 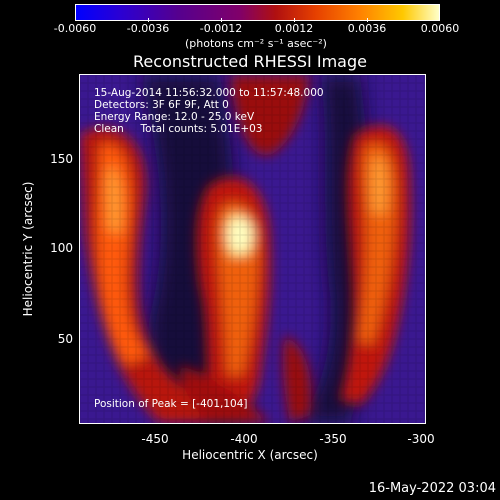 What do you see at coordinates (75, 28) in the screenshot?
I see `colorbar-tick-label: -0.0060` at bounding box center [75, 28].